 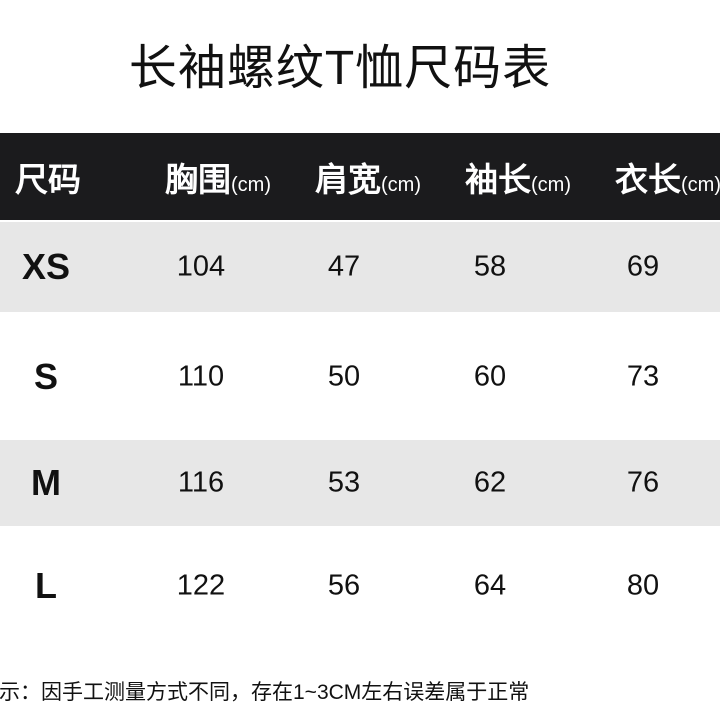 What do you see at coordinates (344, 482) in the screenshot?
I see `shoulder-cell: 53` at bounding box center [344, 482].